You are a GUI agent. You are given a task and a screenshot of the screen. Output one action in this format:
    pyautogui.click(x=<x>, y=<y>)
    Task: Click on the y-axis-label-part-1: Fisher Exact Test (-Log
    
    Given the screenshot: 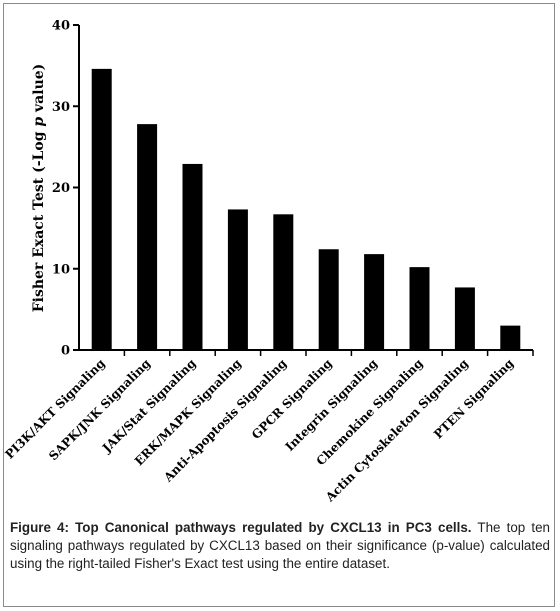 What is the action you would take?
    pyautogui.click(x=39, y=220)
    